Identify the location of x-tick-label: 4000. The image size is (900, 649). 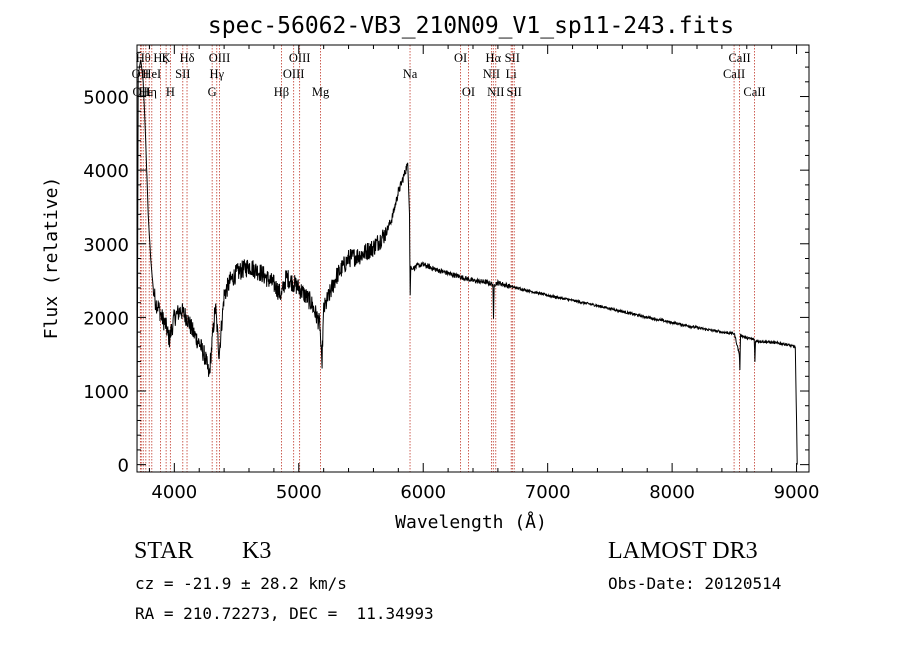
(174, 492).